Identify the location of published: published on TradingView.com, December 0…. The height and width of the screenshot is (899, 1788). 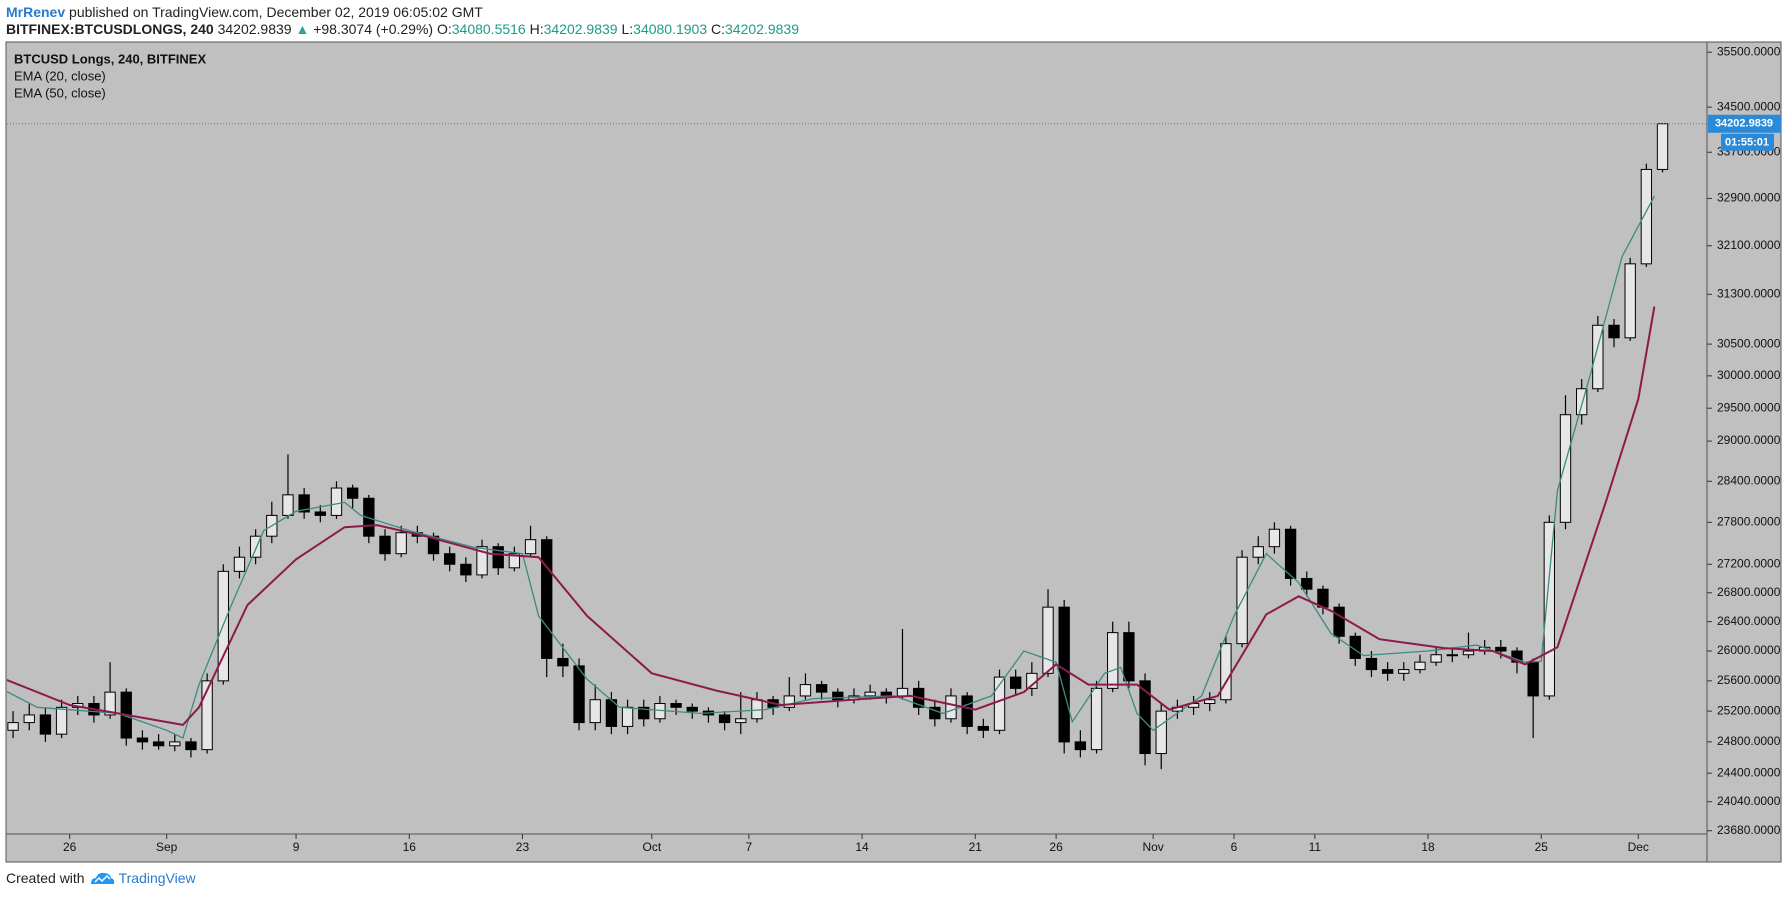
(276, 12).